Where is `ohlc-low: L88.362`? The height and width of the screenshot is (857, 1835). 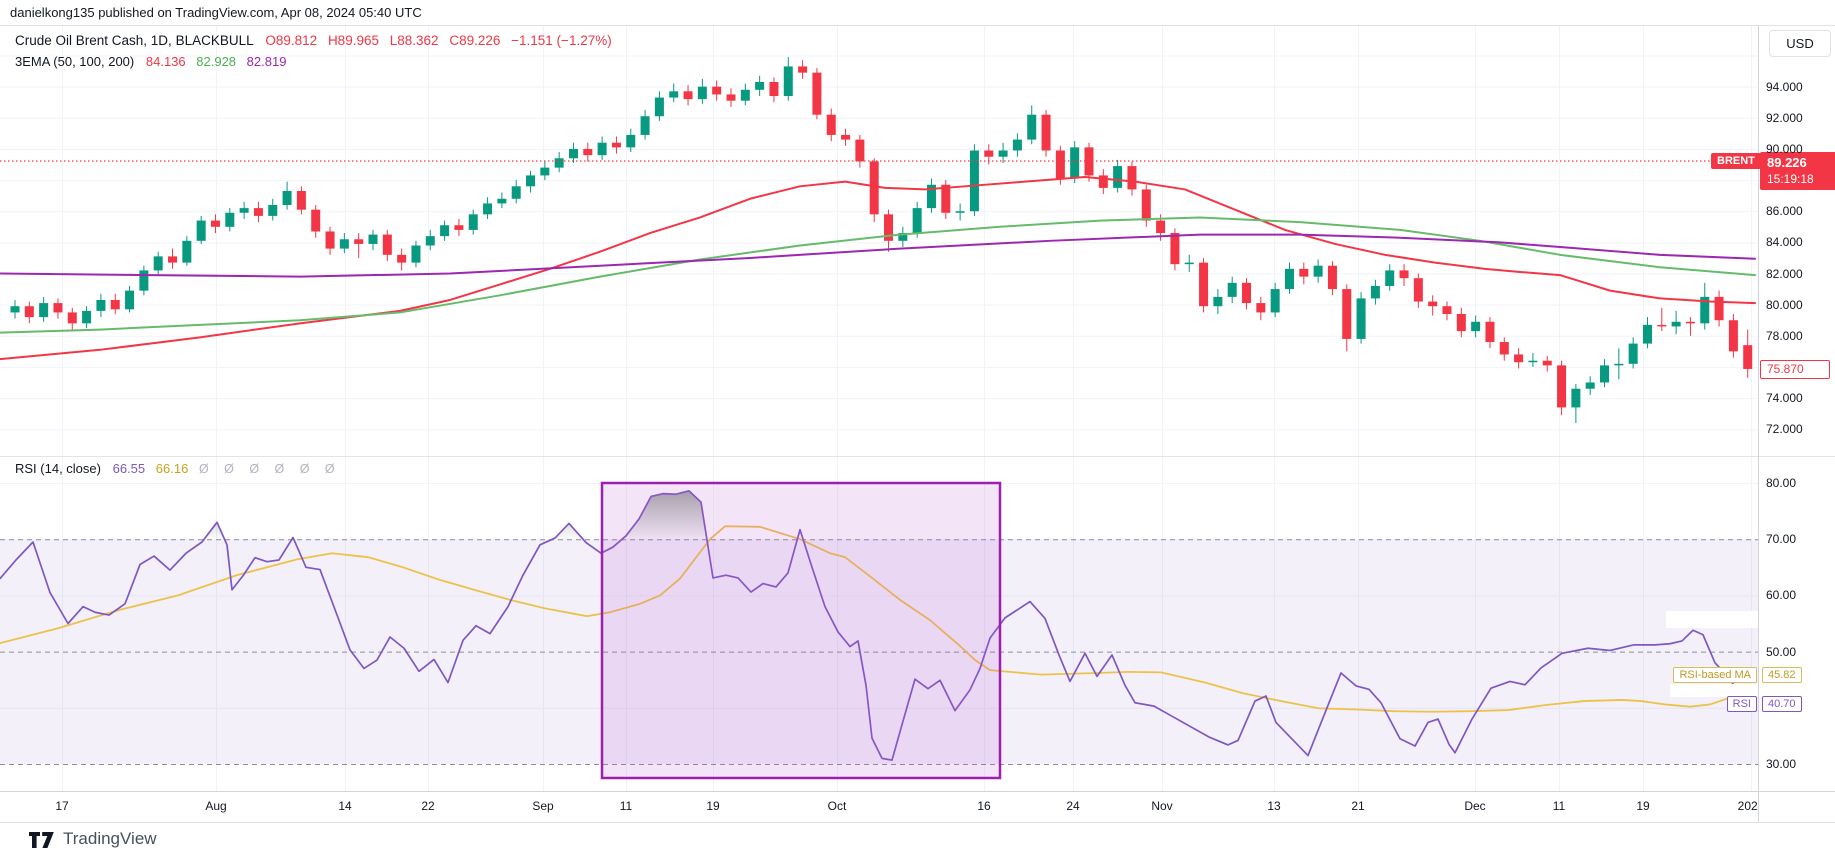
ohlc-low: L88.362 is located at coordinates (414, 40).